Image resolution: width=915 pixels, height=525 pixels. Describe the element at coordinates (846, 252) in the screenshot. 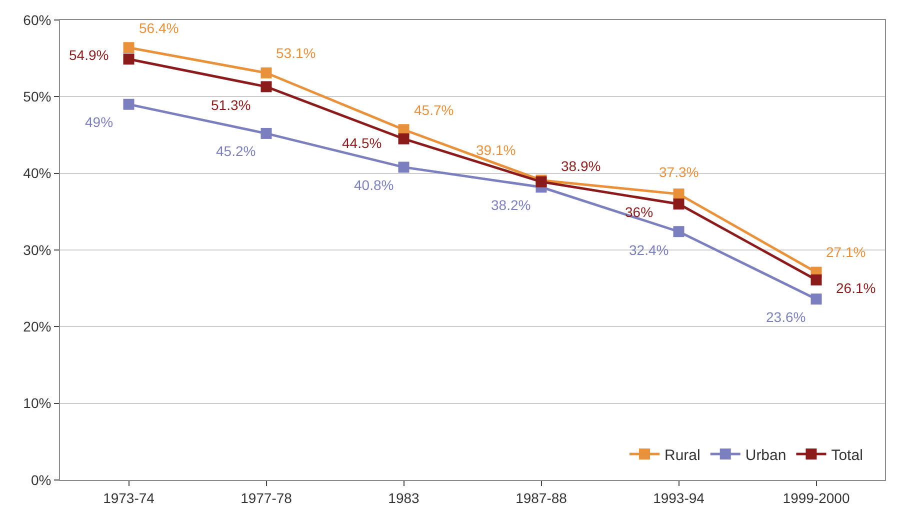

I see `data-label: 27.1%` at that location.